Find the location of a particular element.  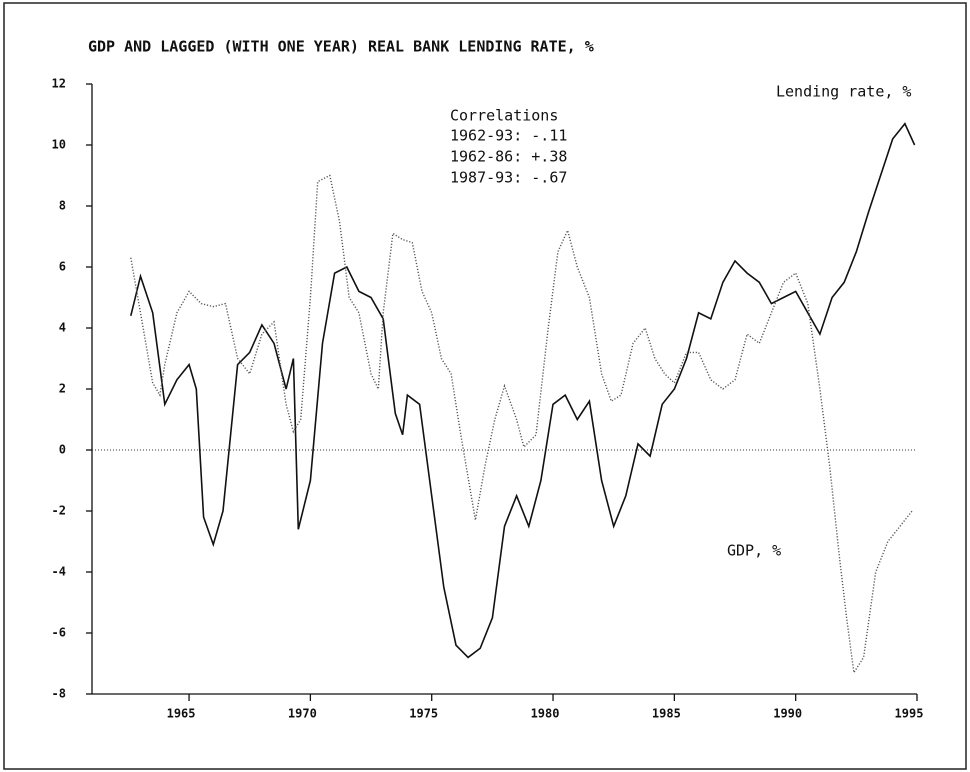

x-tick-label: 1975 is located at coordinates (423, 714).